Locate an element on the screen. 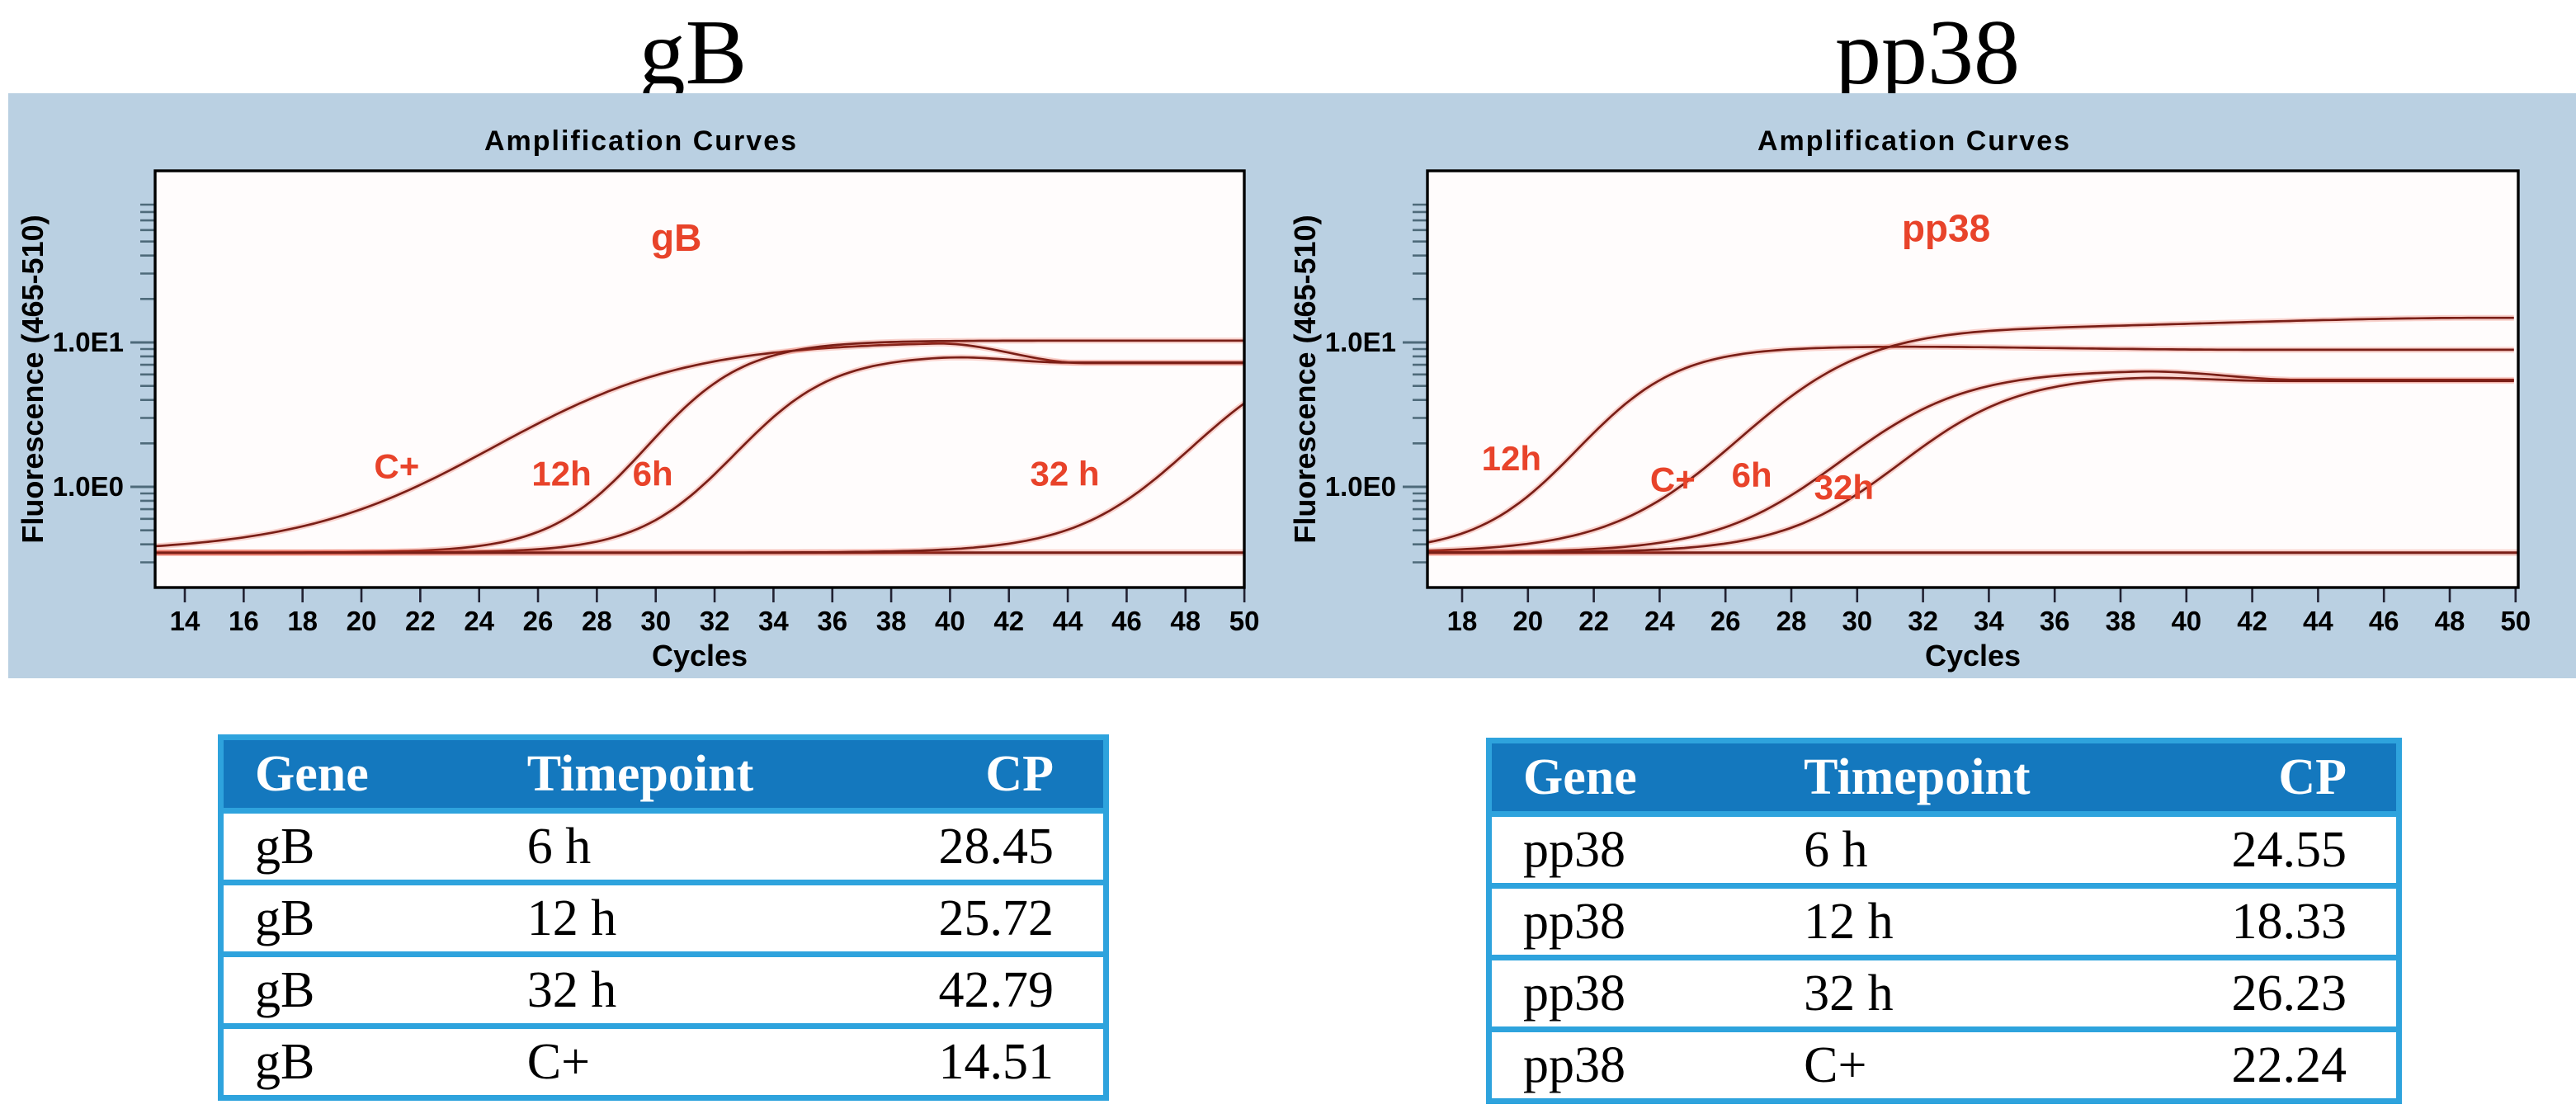  table-row: gB 32 h 42.79 is located at coordinates (663, 987).